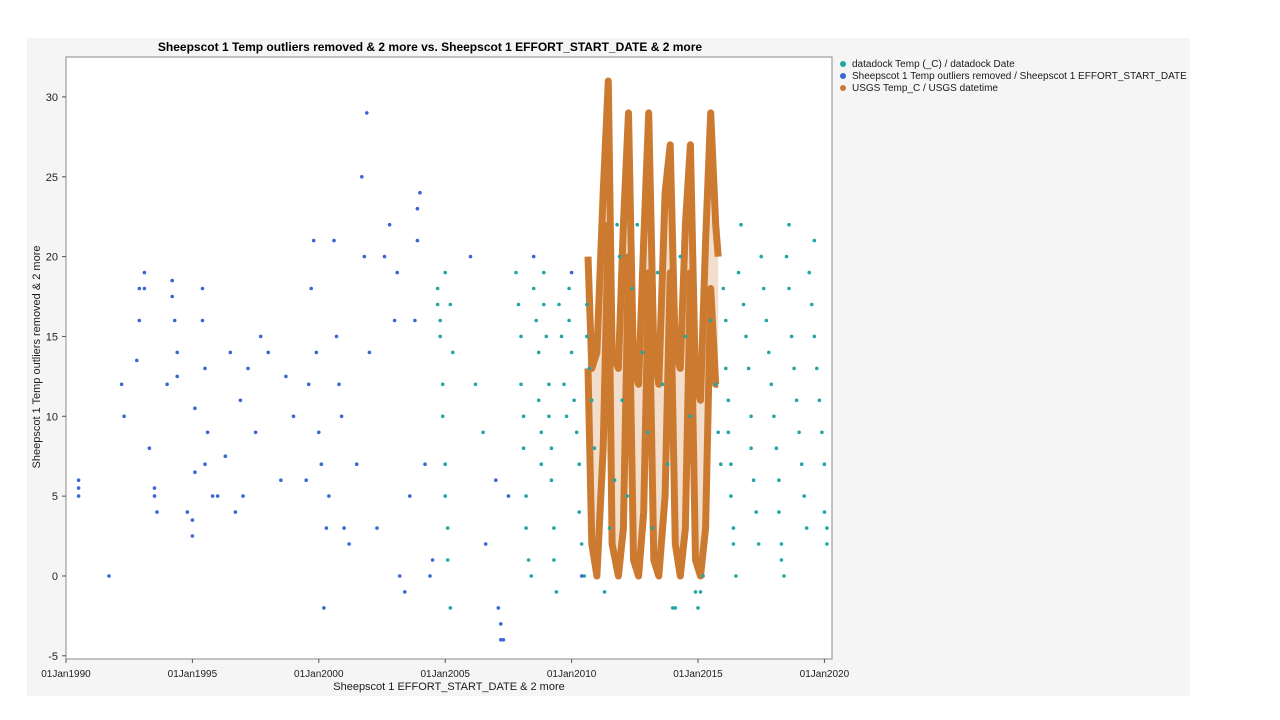 The image size is (1280, 720). Describe the element at coordinates (445, 674) in the screenshot. I see `x-tick-label: 01Jan2005` at that location.